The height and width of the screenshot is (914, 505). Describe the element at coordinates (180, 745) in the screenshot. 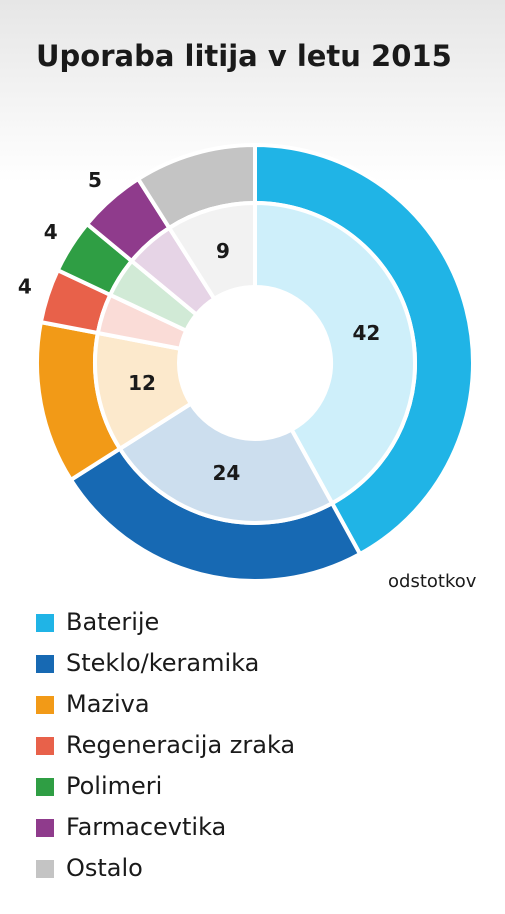

I see `legend-label: Regeneracija zraka` at that location.